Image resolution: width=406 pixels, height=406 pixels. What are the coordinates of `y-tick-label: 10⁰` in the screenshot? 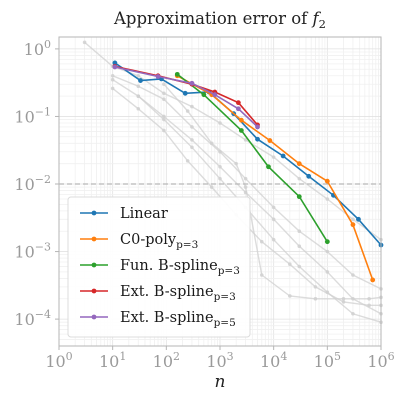 It's located at (37, 48).